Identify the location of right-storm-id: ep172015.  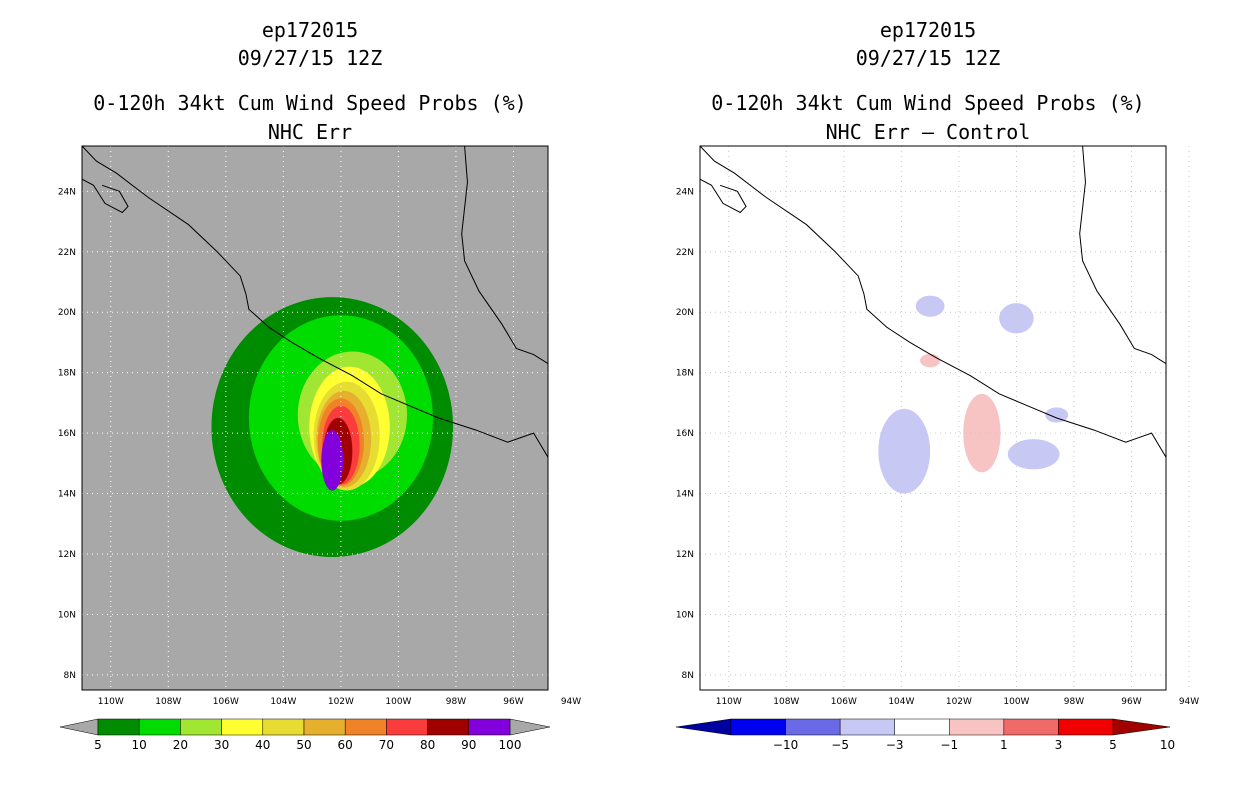
(928, 30).